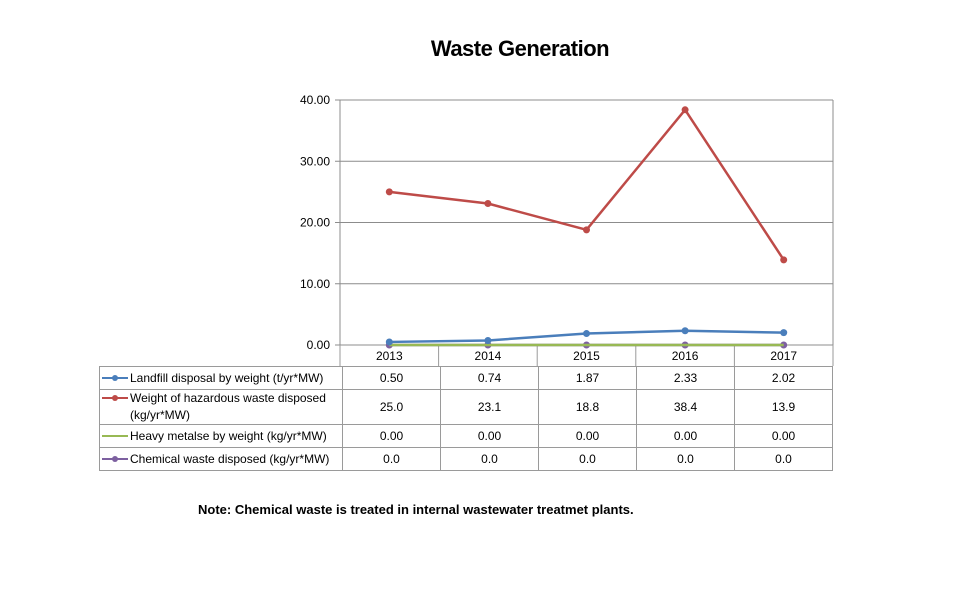 The height and width of the screenshot is (600, 960). I want to click on table-cell: 25.0, so click(391, 407).